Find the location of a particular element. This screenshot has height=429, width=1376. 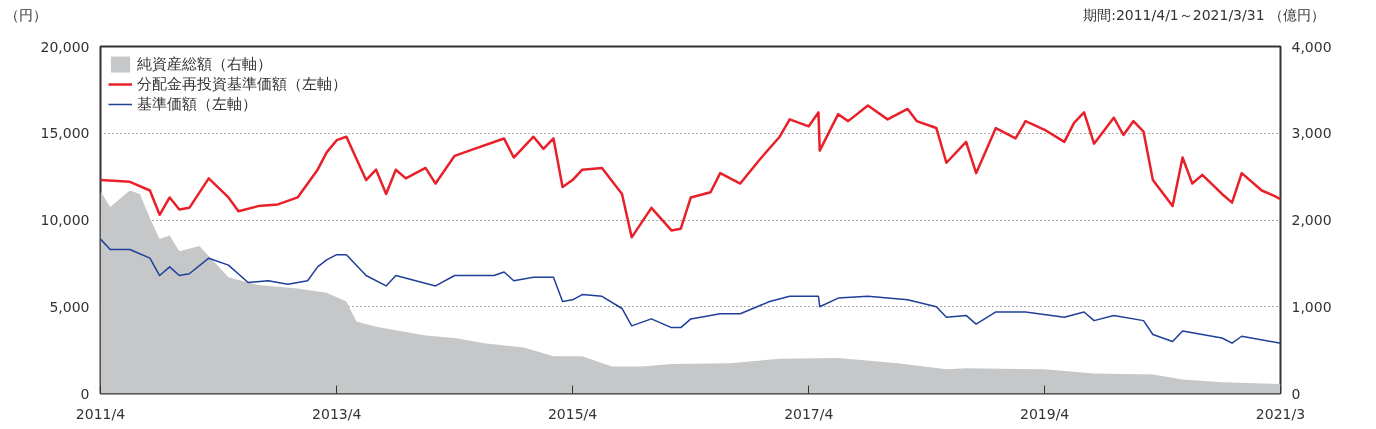

y2-tick-label: 0 is located at coordinates (1296, 393).